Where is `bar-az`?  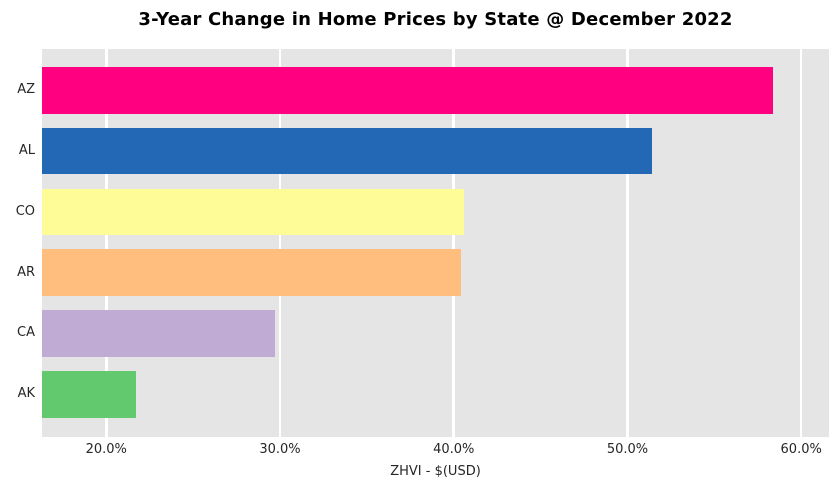 bar-az is located at coordinates (408, 90).